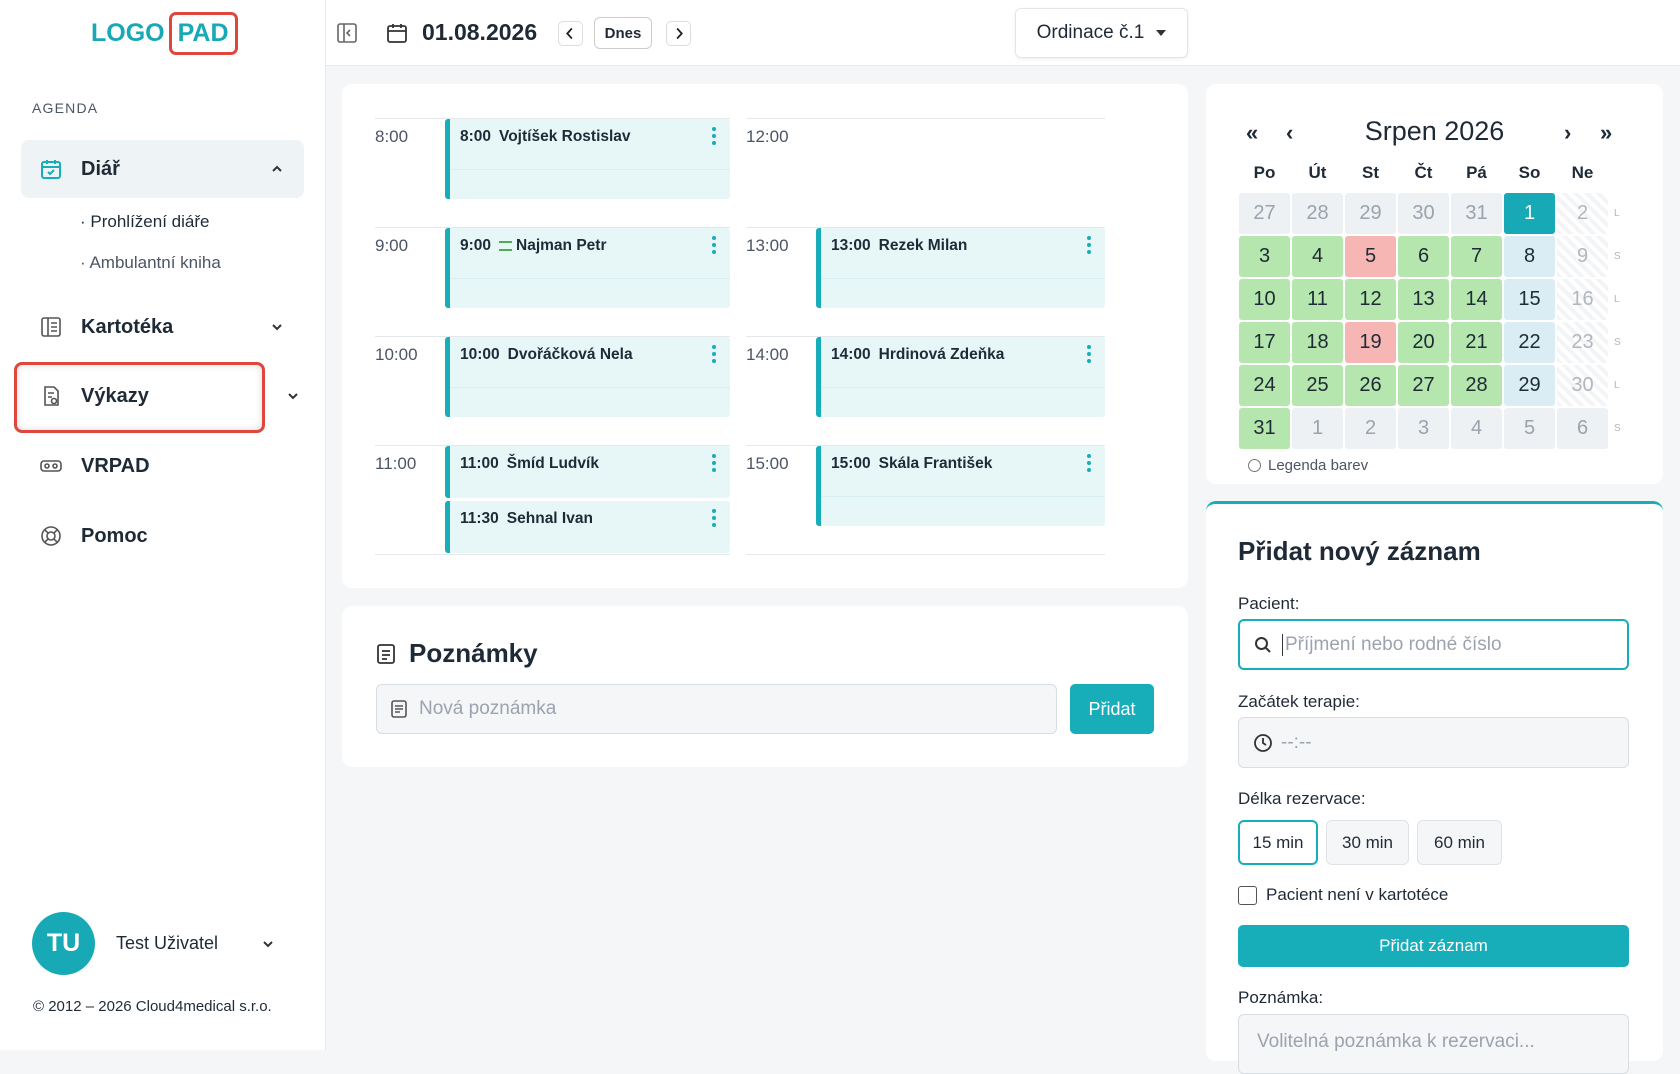 Image resolution: width=1680 pixels, height=1074 pixels. I want to click on appointment: 11:00 Šmíd Ludvík, so click(587, 472).